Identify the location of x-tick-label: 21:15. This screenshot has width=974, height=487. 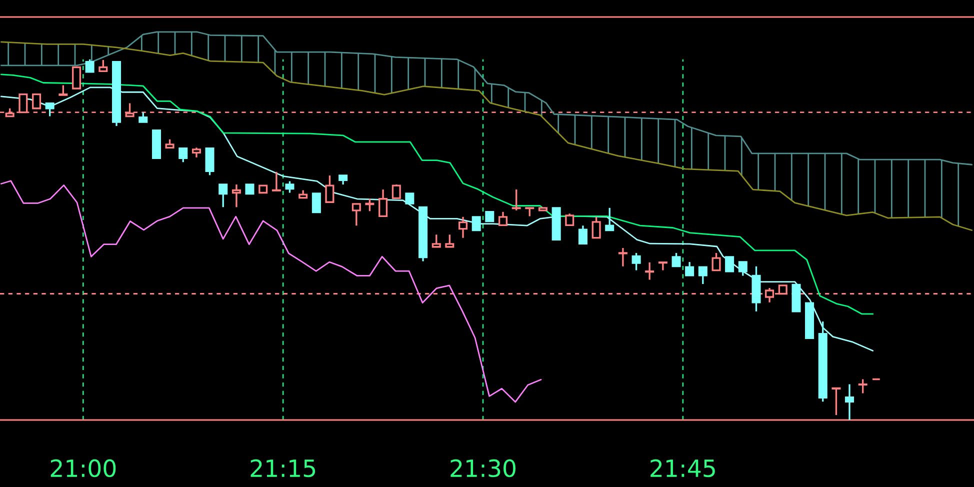
(283, 468).